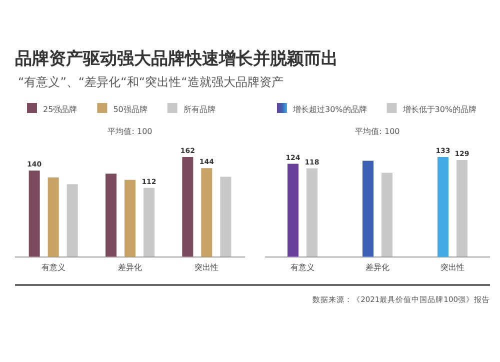 Image resolution: width=500 pixels, height=362 pixels. What do you see at coordinates (439, 109) in the screenshot?
I see `legend-label: 增长低于30%的品牌` at bounding box center [439, 109].